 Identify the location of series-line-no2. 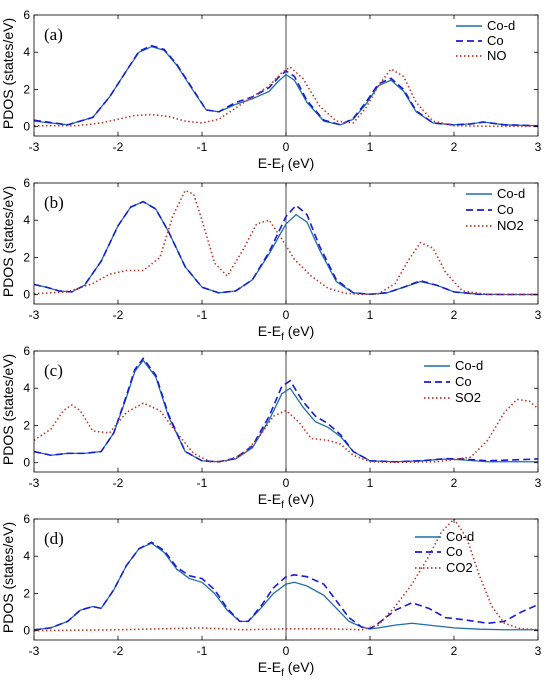
(286, 242).